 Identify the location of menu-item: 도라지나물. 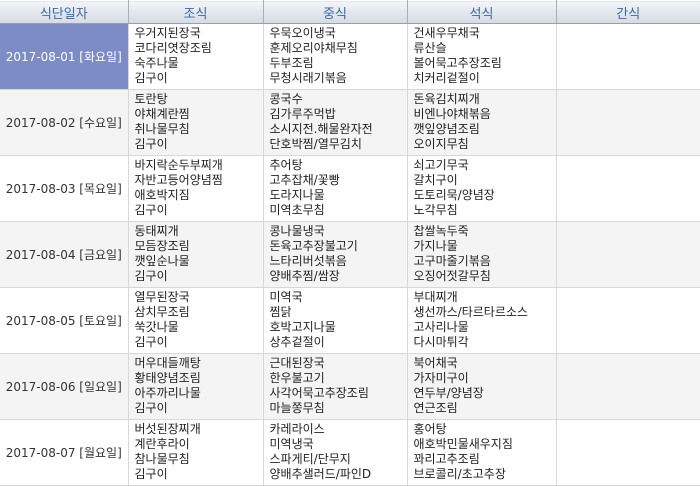
(297, 195).